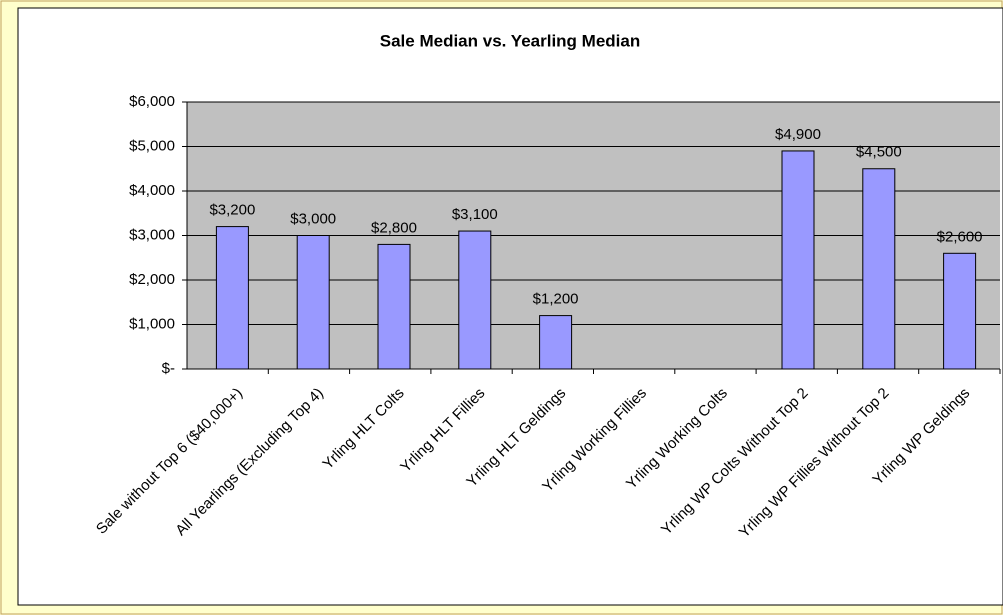  What do you see at coordinates (798, 134) in the screenshot?
I see `data-label: $4,900` at bounding box center [798, 134].